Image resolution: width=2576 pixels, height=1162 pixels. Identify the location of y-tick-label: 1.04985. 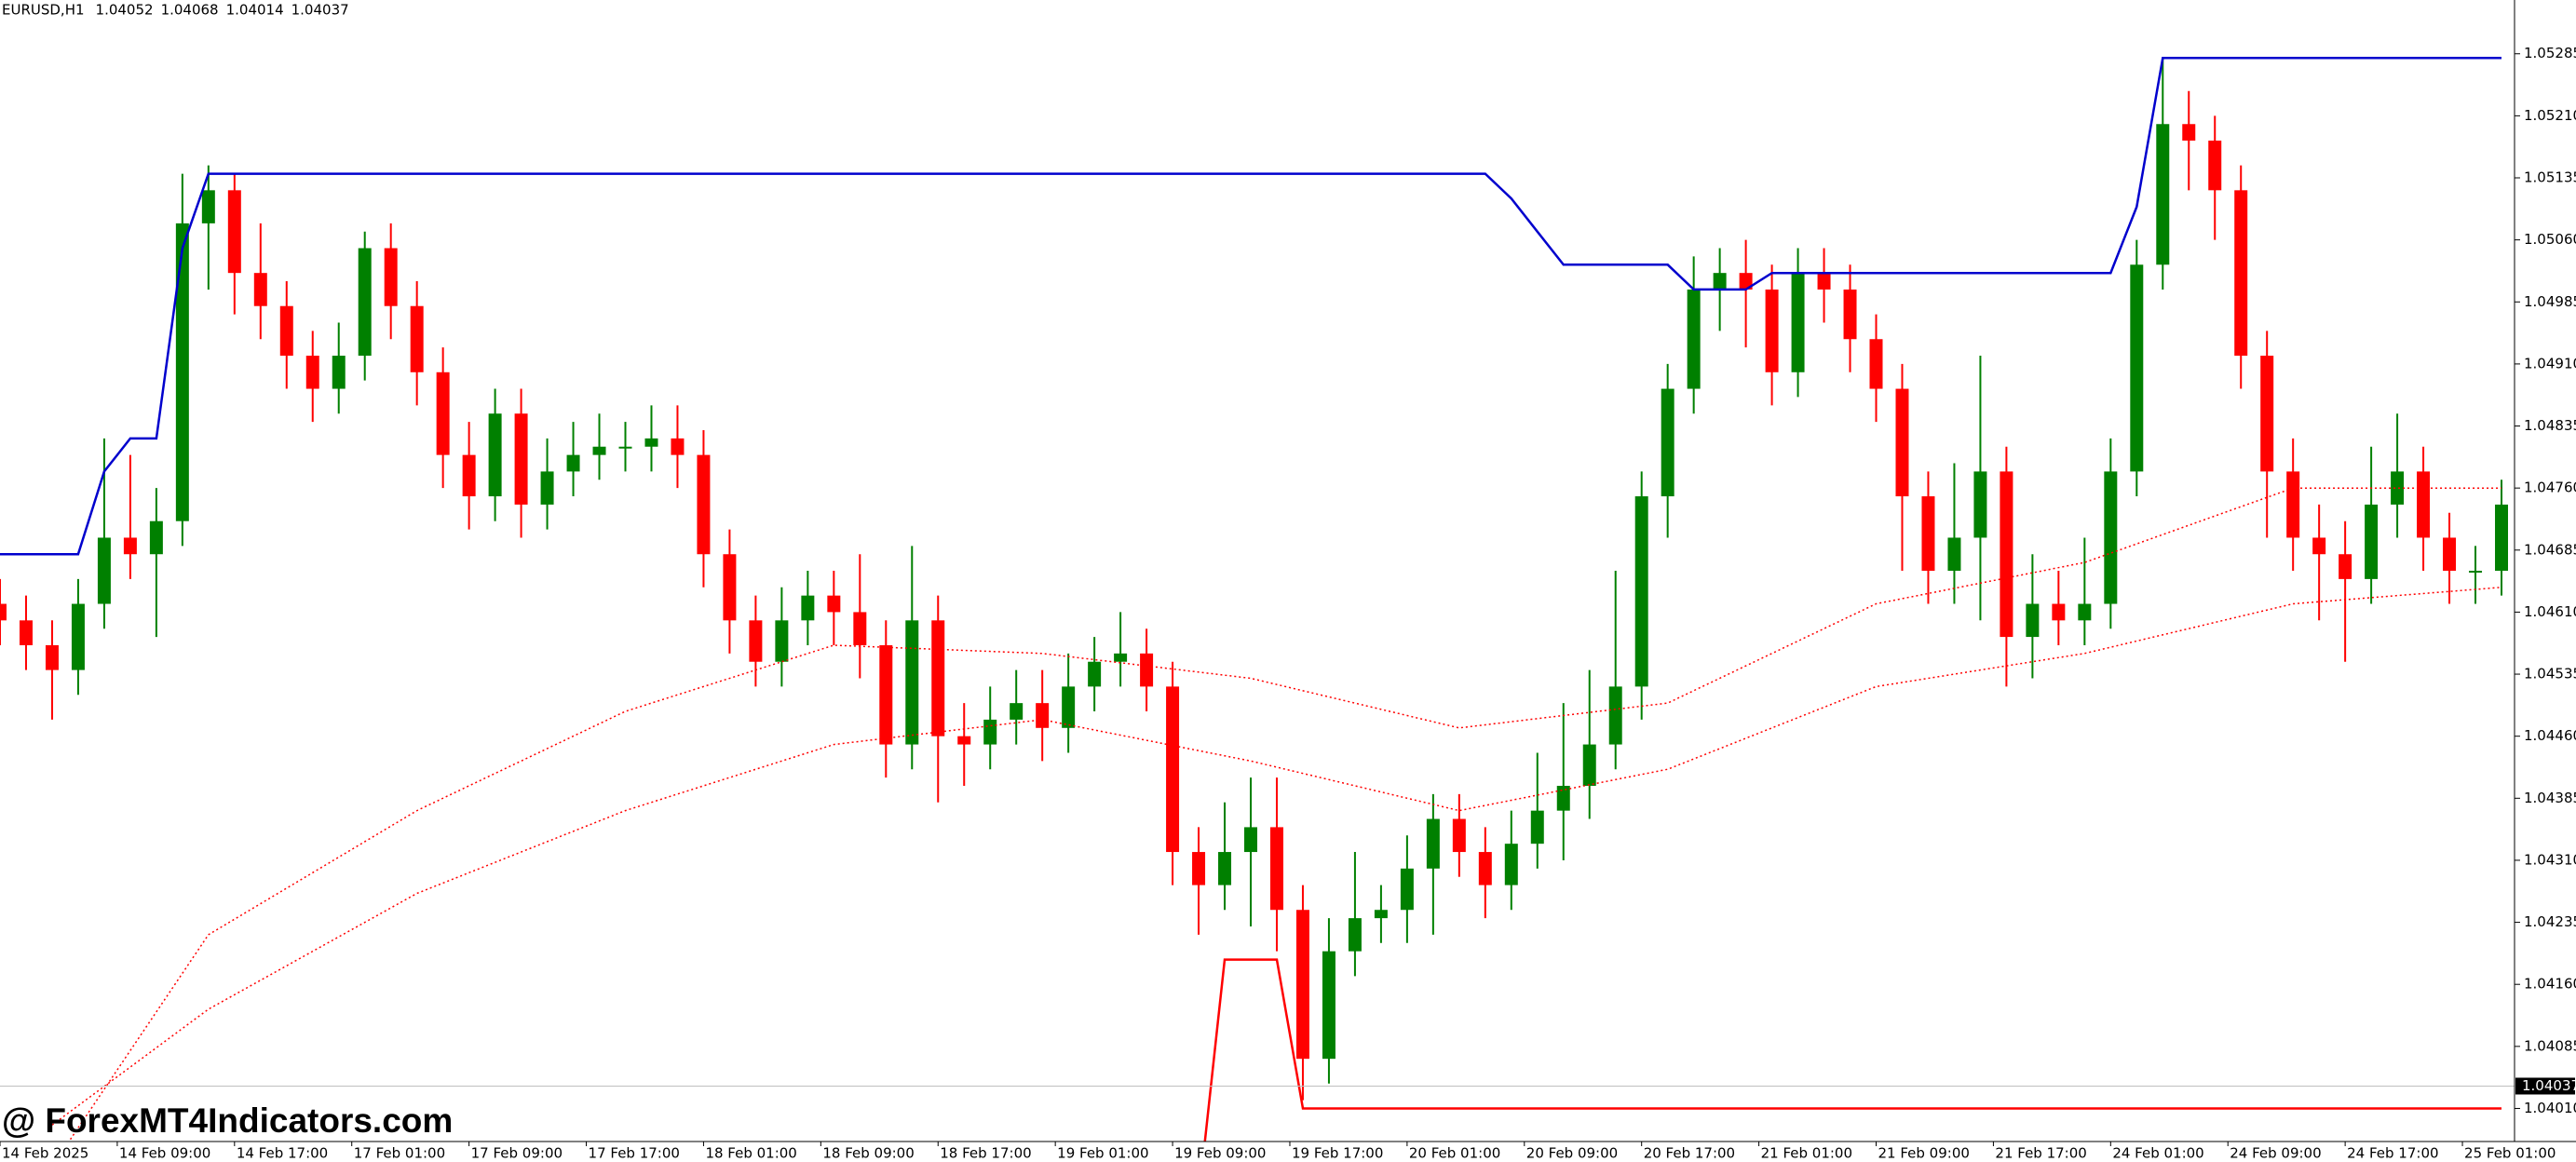
(2550, 301).